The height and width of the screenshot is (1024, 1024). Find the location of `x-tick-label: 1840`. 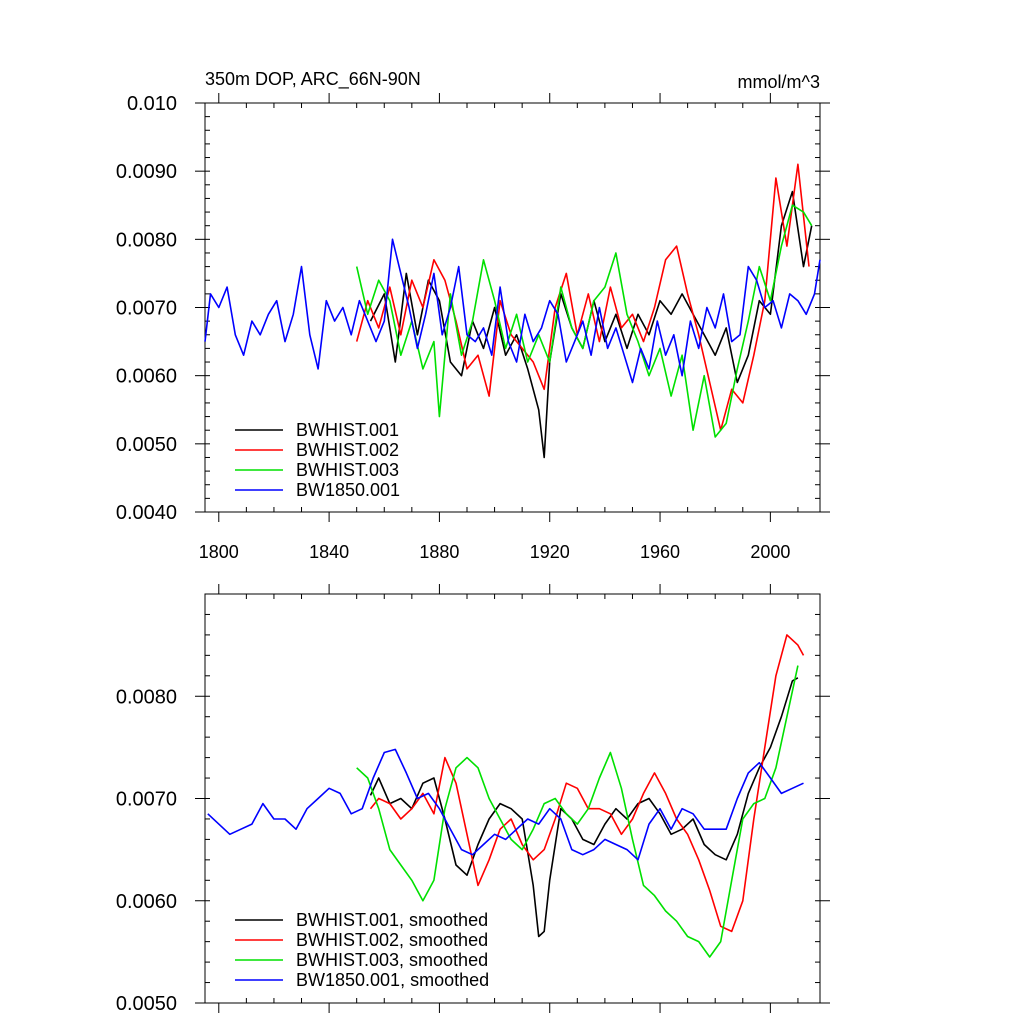

x-tick-label: 1840 is located at coordinates (329, 552).